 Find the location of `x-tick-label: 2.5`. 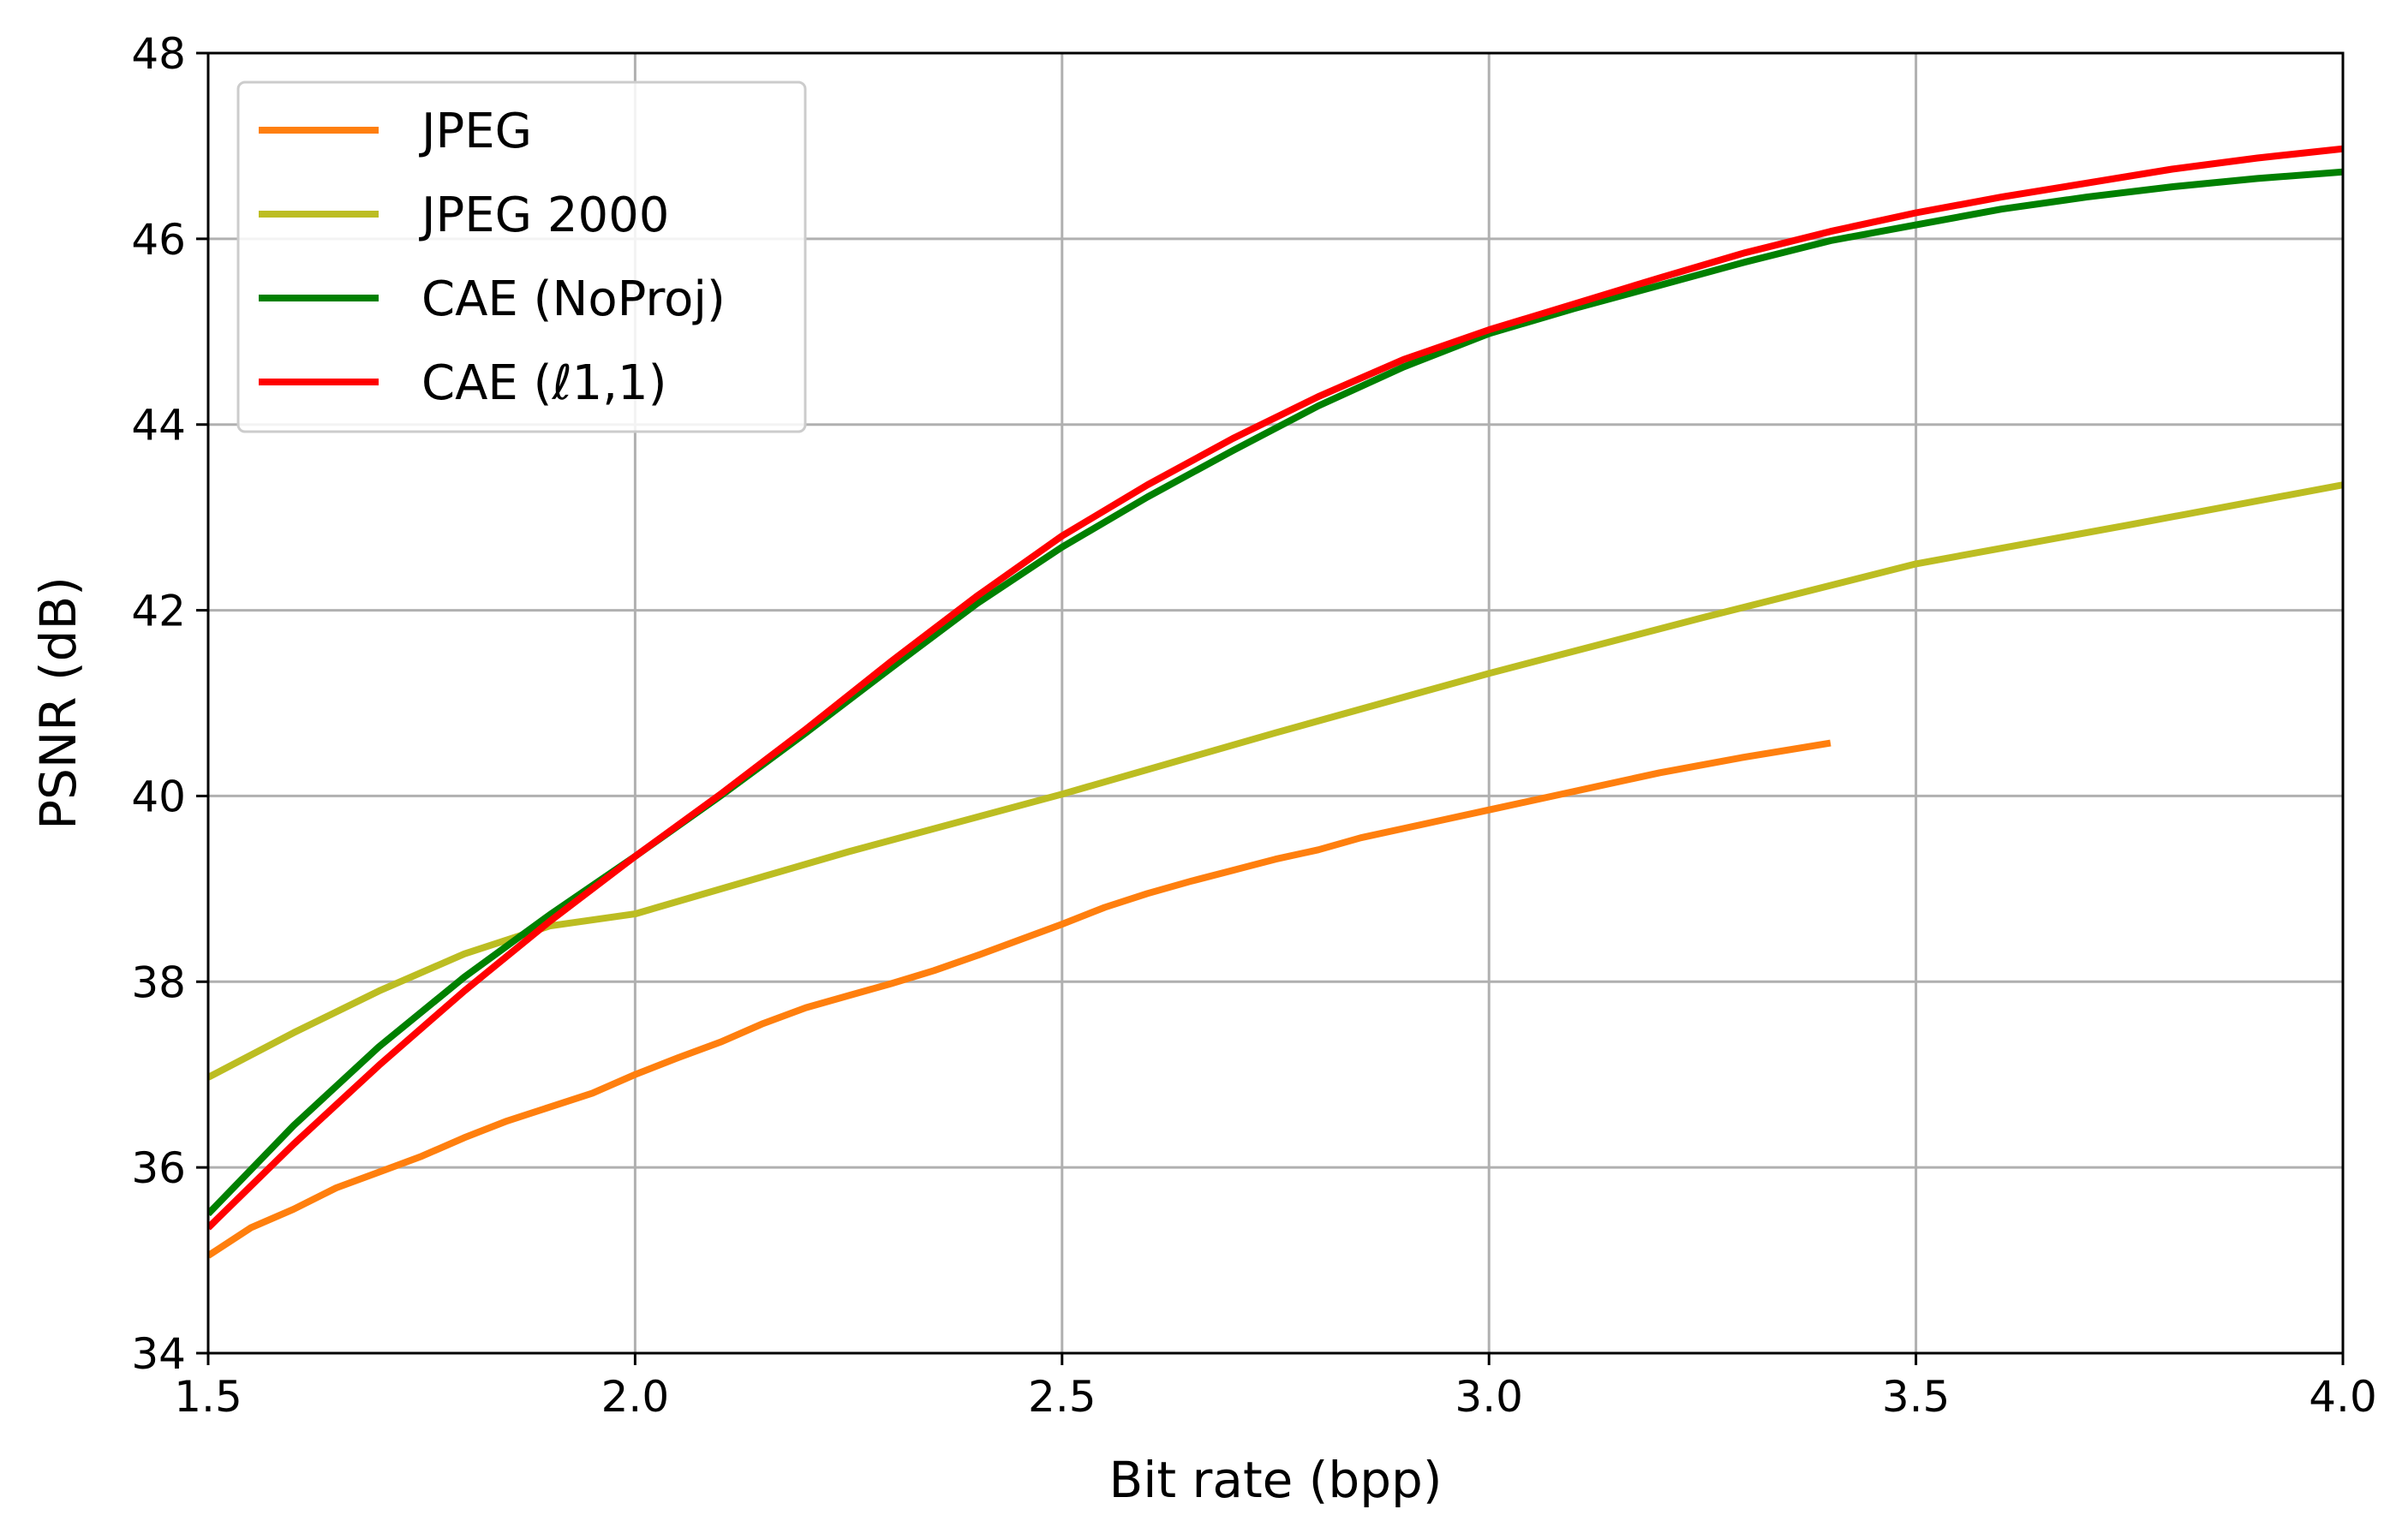

x-tick-label: 2.5 is located at coordinates (1062, 1397).